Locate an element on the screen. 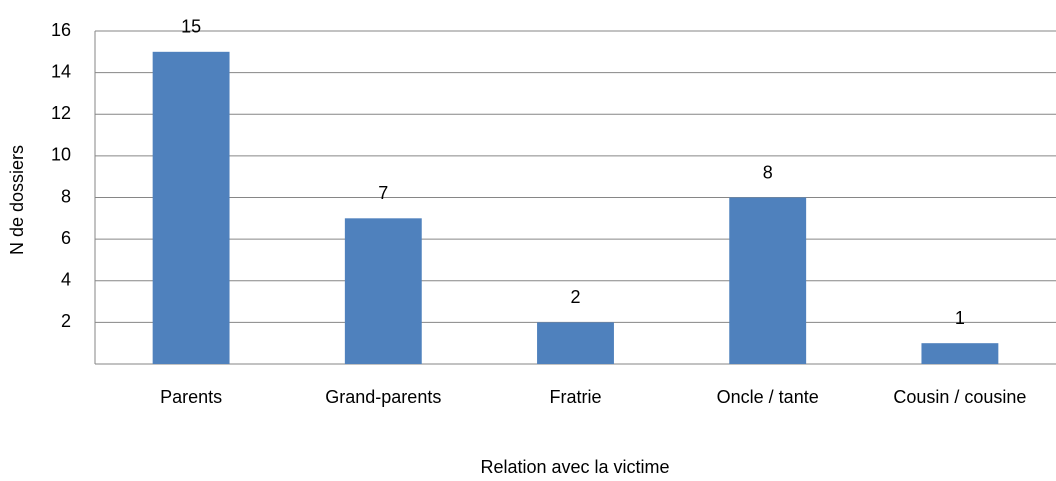 This screenshot has height=481, width=1056. x-tick-label: Oncle / tante is located at coordinates (768, 397).